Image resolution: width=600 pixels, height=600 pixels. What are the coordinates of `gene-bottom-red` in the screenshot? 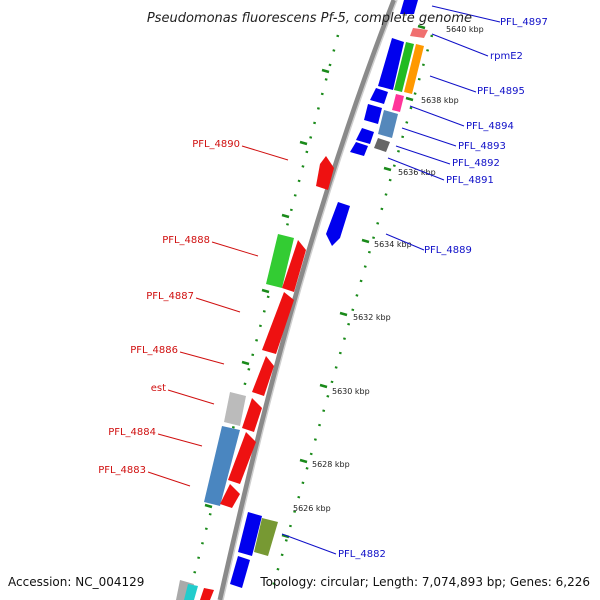 It's located at (207, 594).